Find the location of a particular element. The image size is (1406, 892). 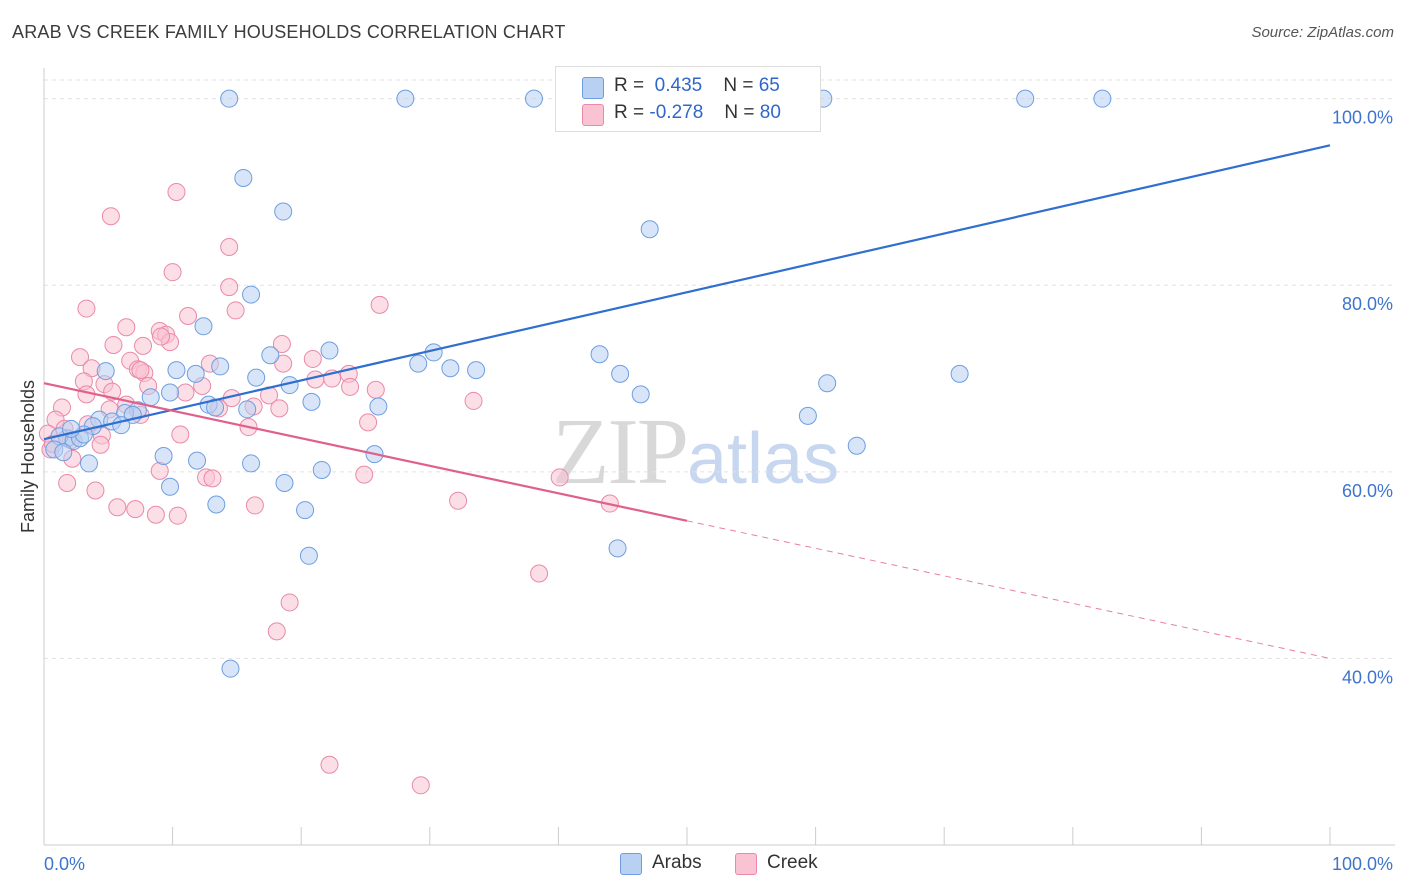

r-value-creek: -0.278 is located at coordinates (676, 112).